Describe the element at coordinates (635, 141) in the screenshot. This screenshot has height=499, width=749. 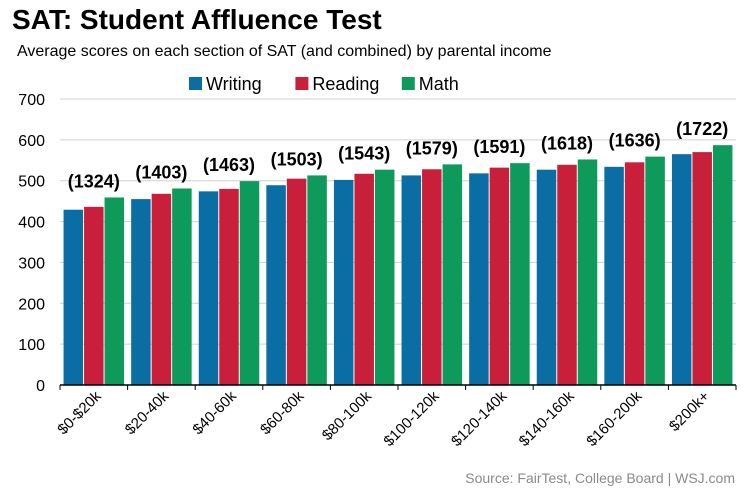
I see `combined-score-label: (1636)` at that location.